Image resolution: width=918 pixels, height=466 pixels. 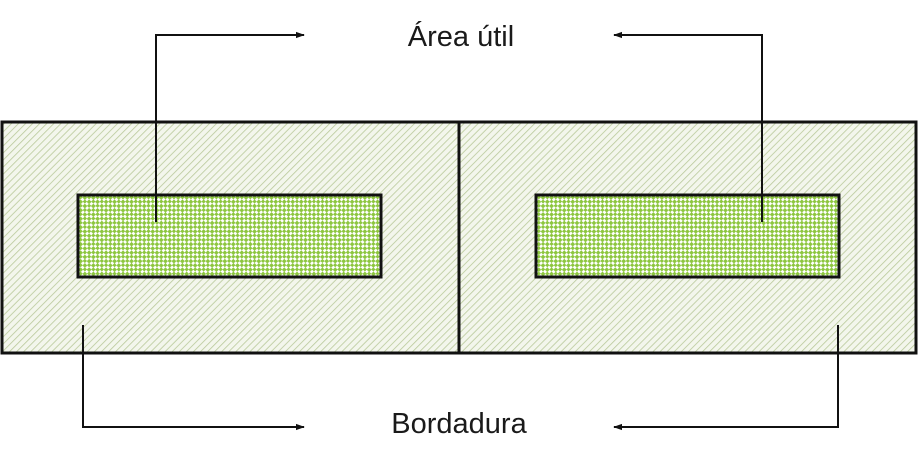 I want to click on useful-area-arrow-right, so click(x=688, y=126).